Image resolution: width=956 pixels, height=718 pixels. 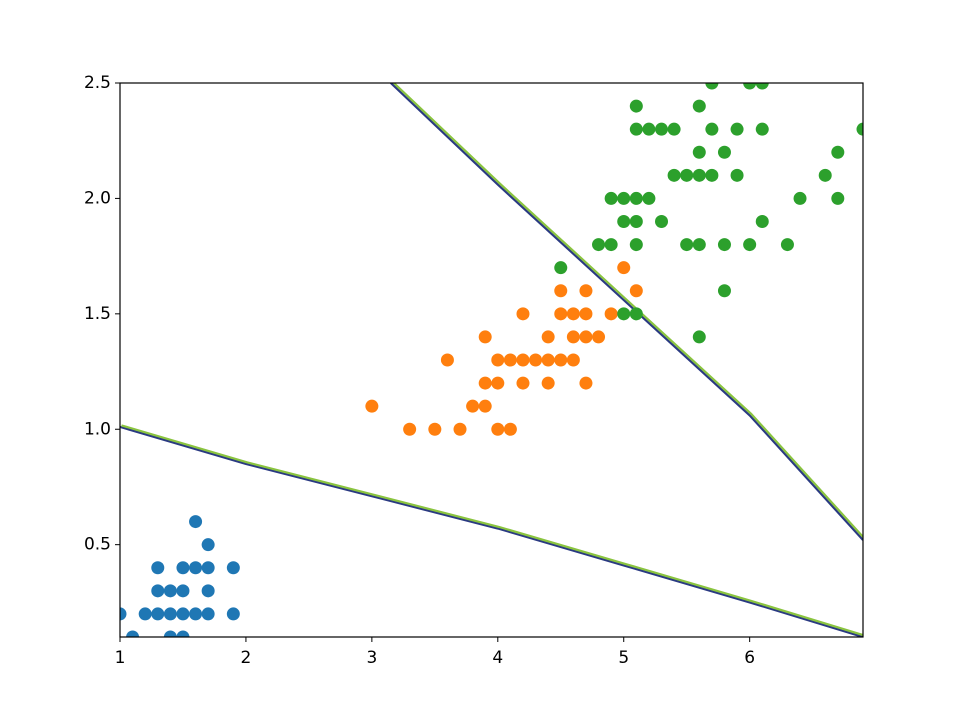 I want to click on y-tick-label: 1.0, so click(x=97, y=429).